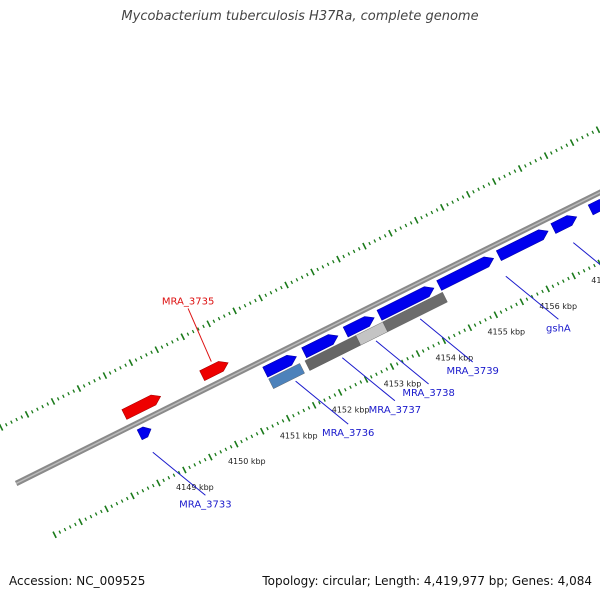 This screenshot has height=600, width=600. I want to click on ruler-tick-label: 4155 kbp, so click(506, 332).